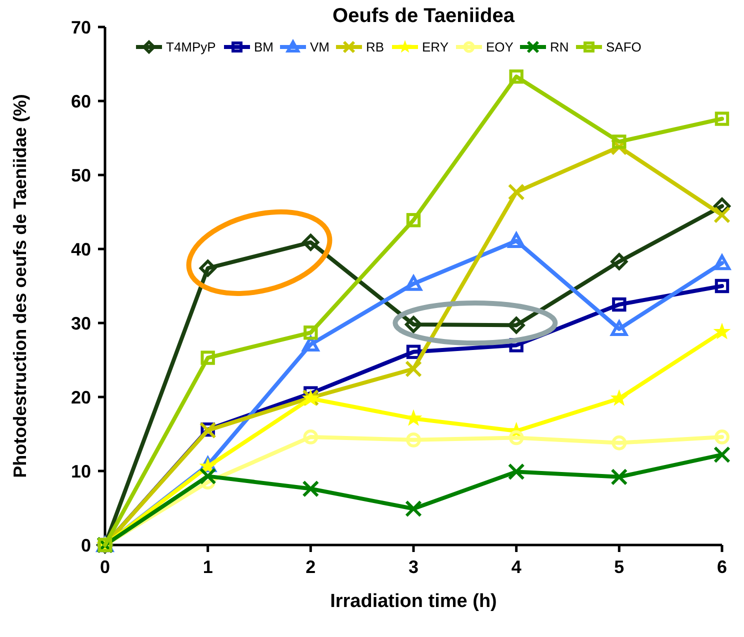 This screenshot has height=637, width=744. I want to click on y-tick-label: 50, so click(80, 175).